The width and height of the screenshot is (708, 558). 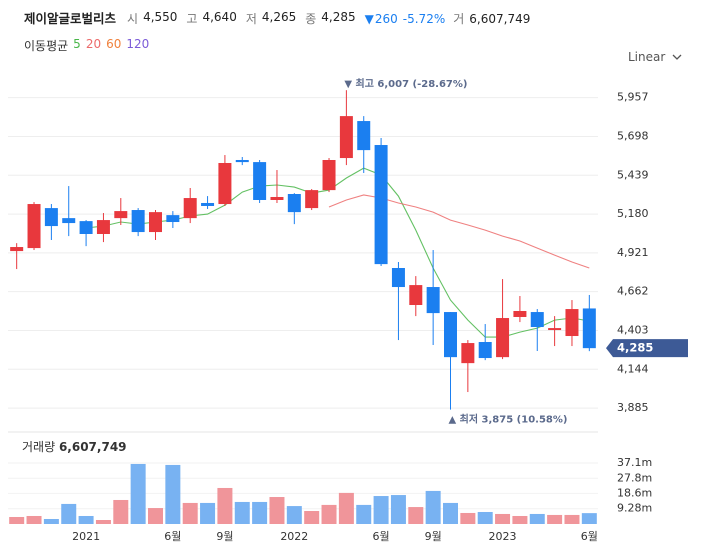 I want to click on y-tick-label: 5,957, so click(x=633, y=97).